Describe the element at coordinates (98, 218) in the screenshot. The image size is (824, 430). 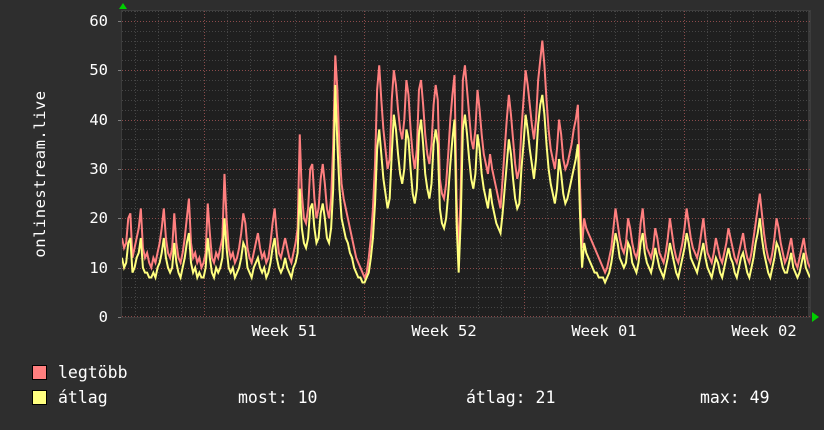
I see `y-axis-tick-20: 20` at that location.